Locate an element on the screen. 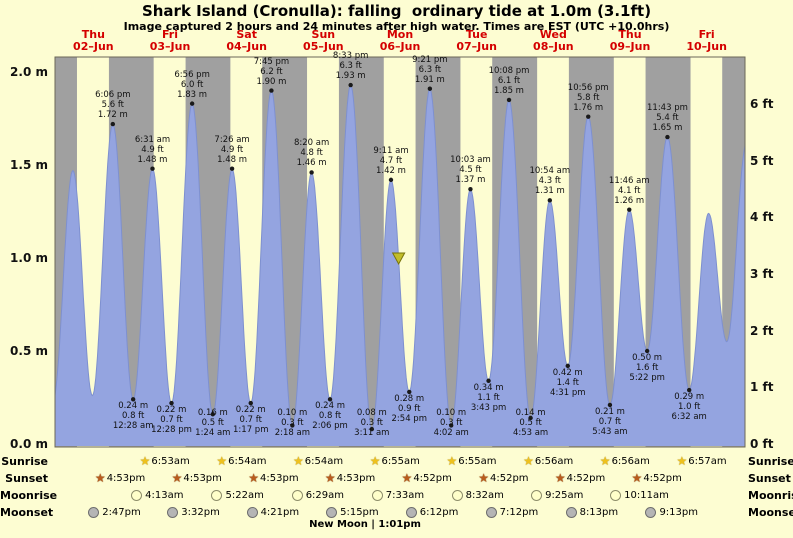 This screenshot has height=538, width=793. moonset-entry: 3:32pm is located at coordinates (193, 513).